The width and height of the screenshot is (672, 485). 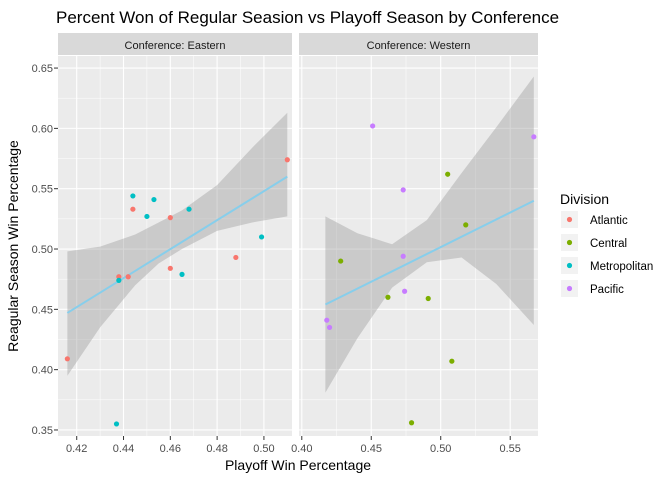 I want to click on legend-item: Metropolitan, so click(x=607, y=265).